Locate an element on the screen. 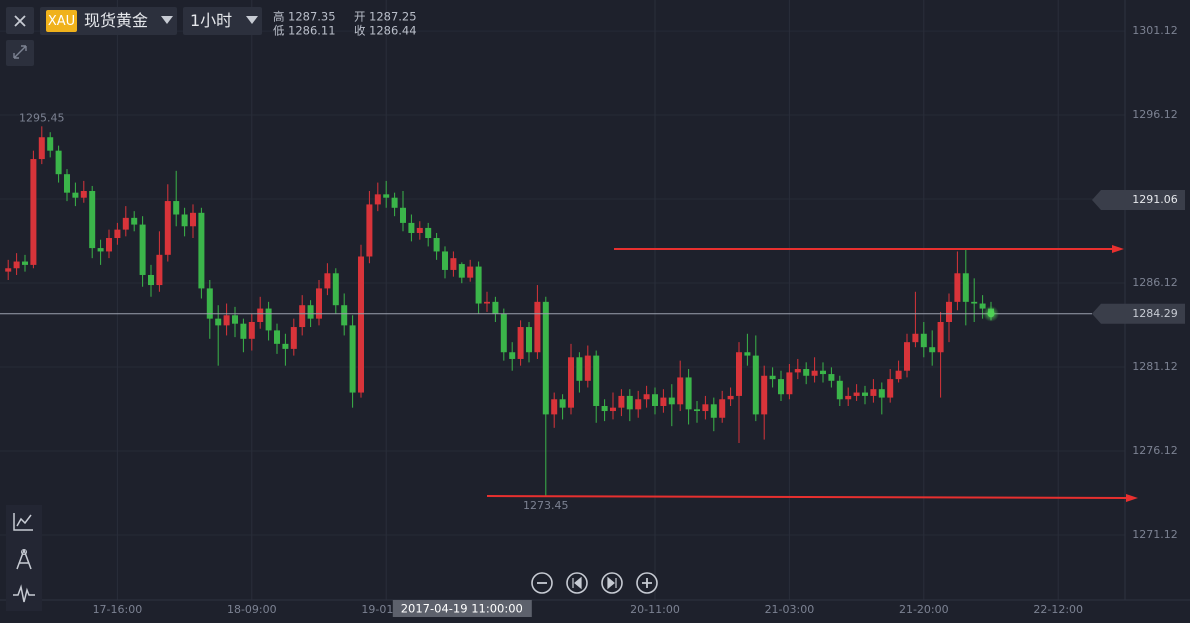 This screenshot has height=623, width=1190. zoom-in-button is located at coordinates (647, 583).